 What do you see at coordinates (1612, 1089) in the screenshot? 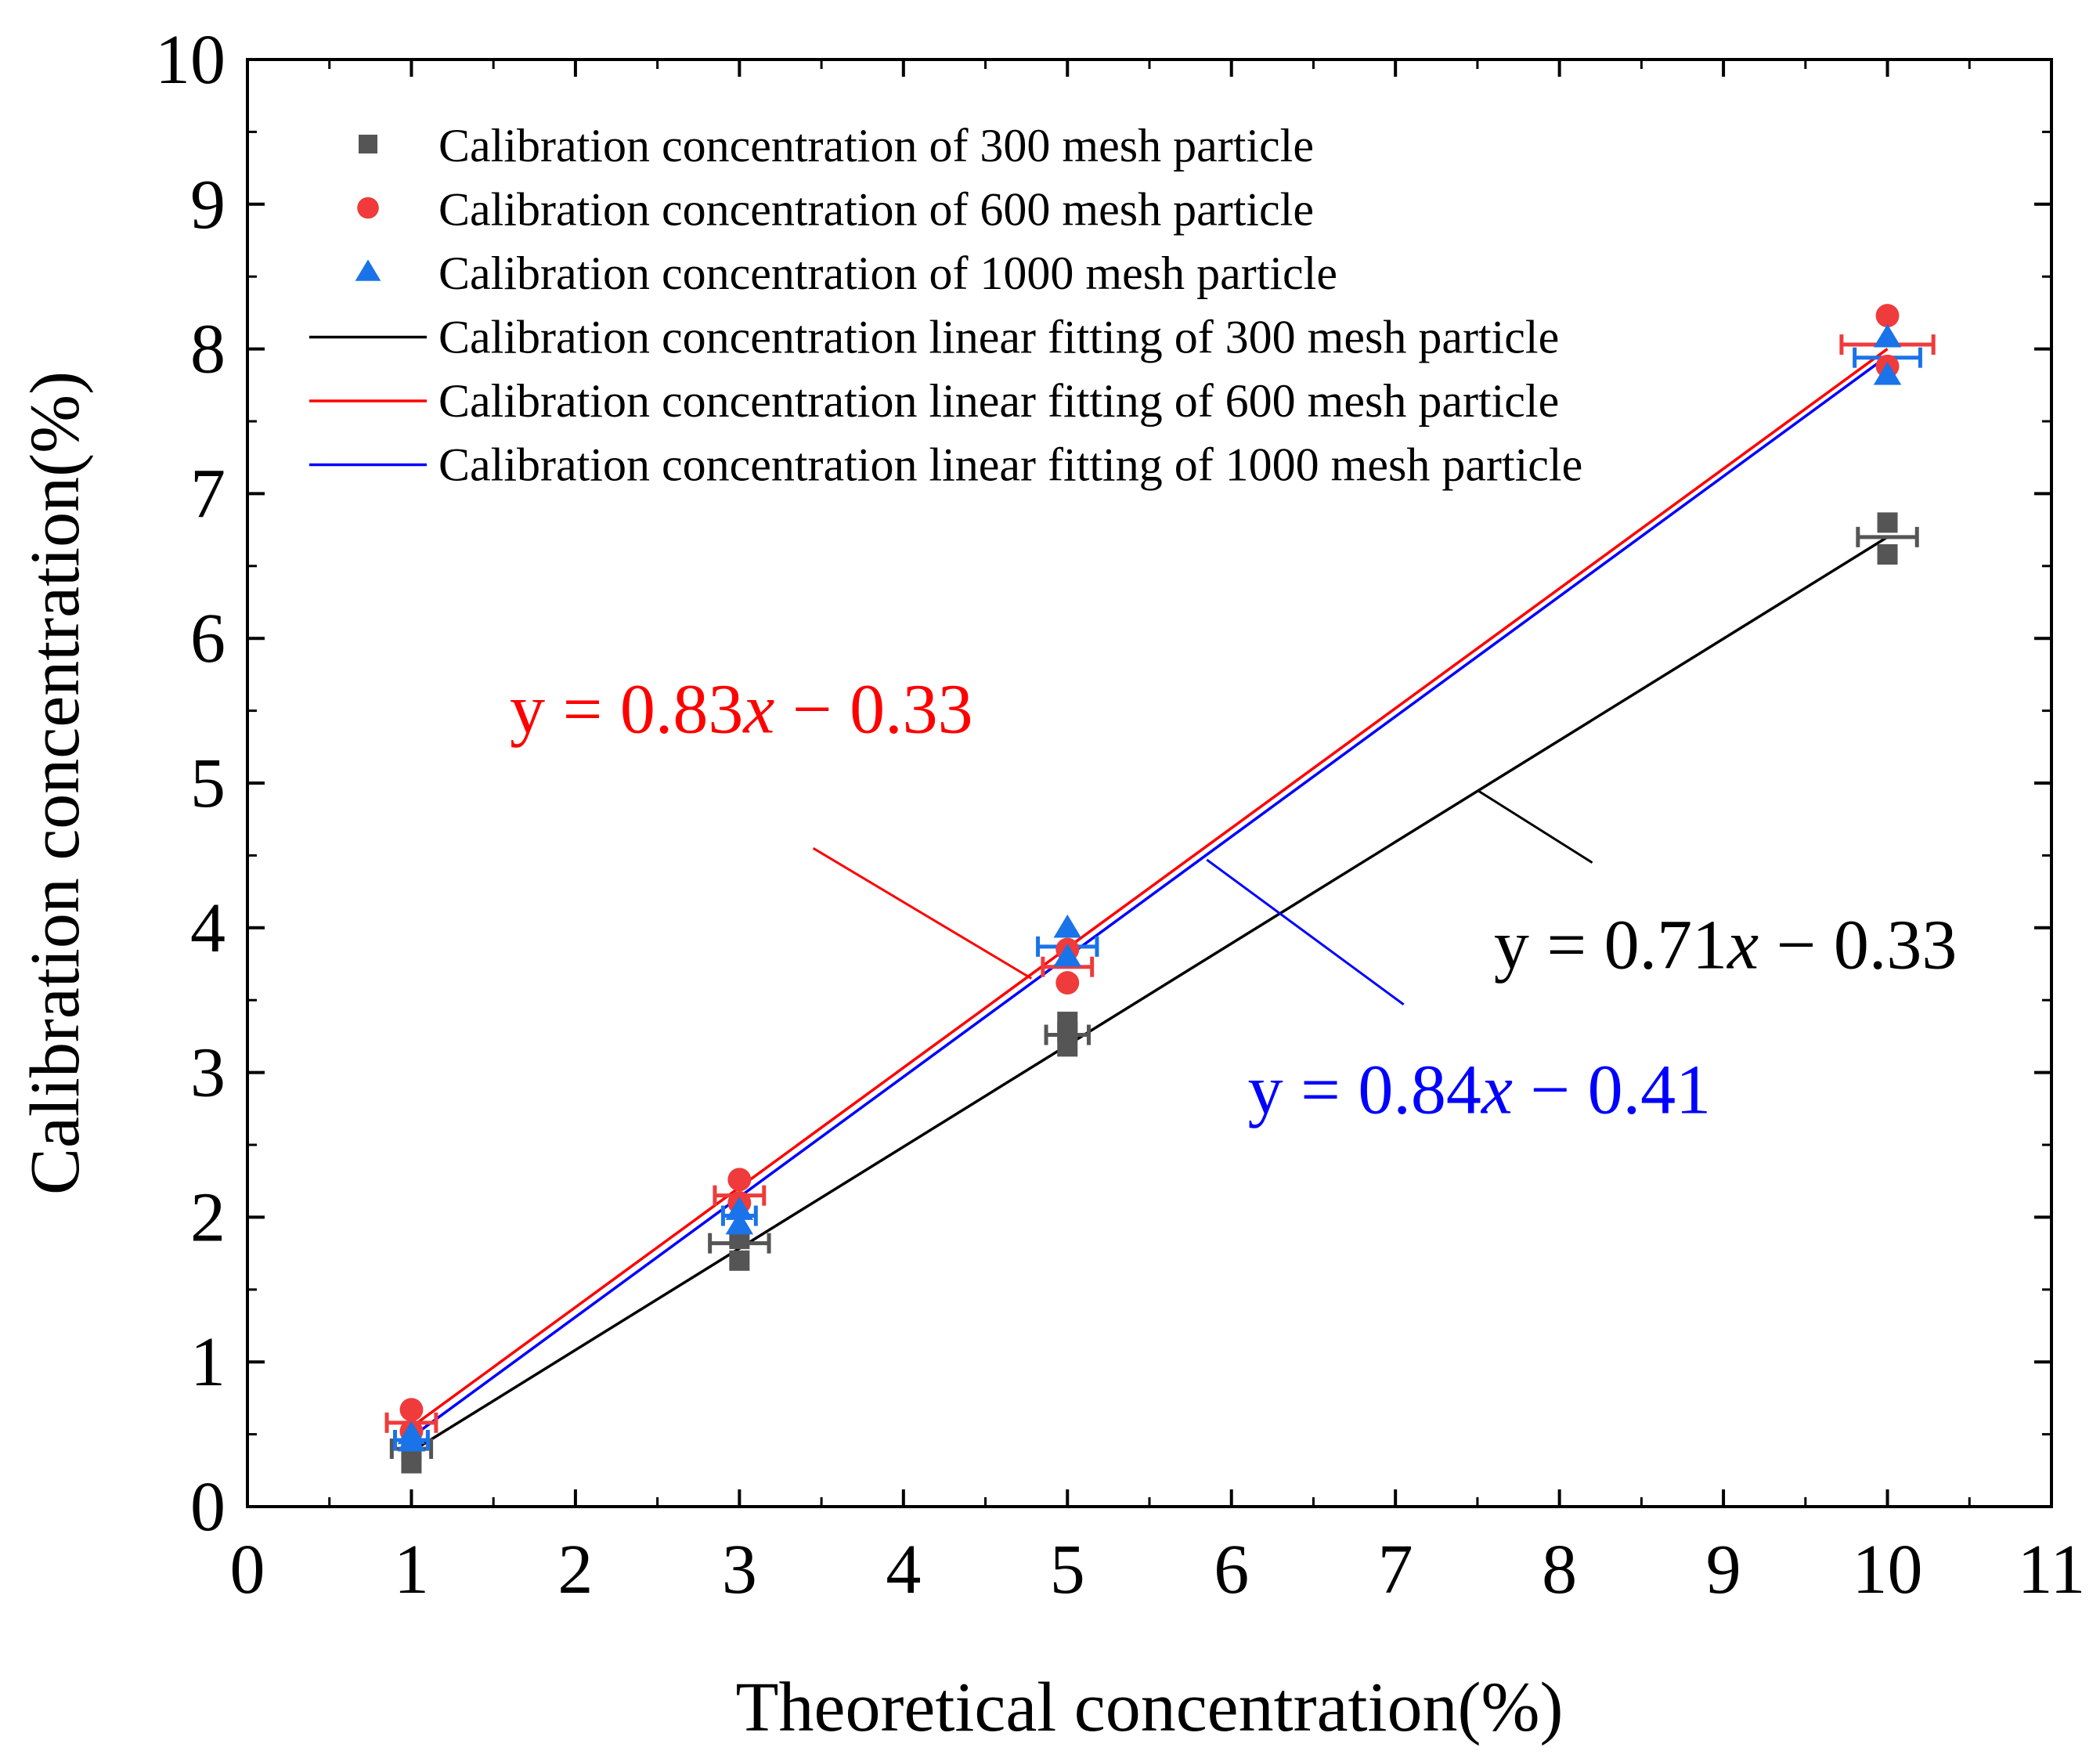
I see `equation-intercept: − 0.41` at bounding box center [1612, 1089].